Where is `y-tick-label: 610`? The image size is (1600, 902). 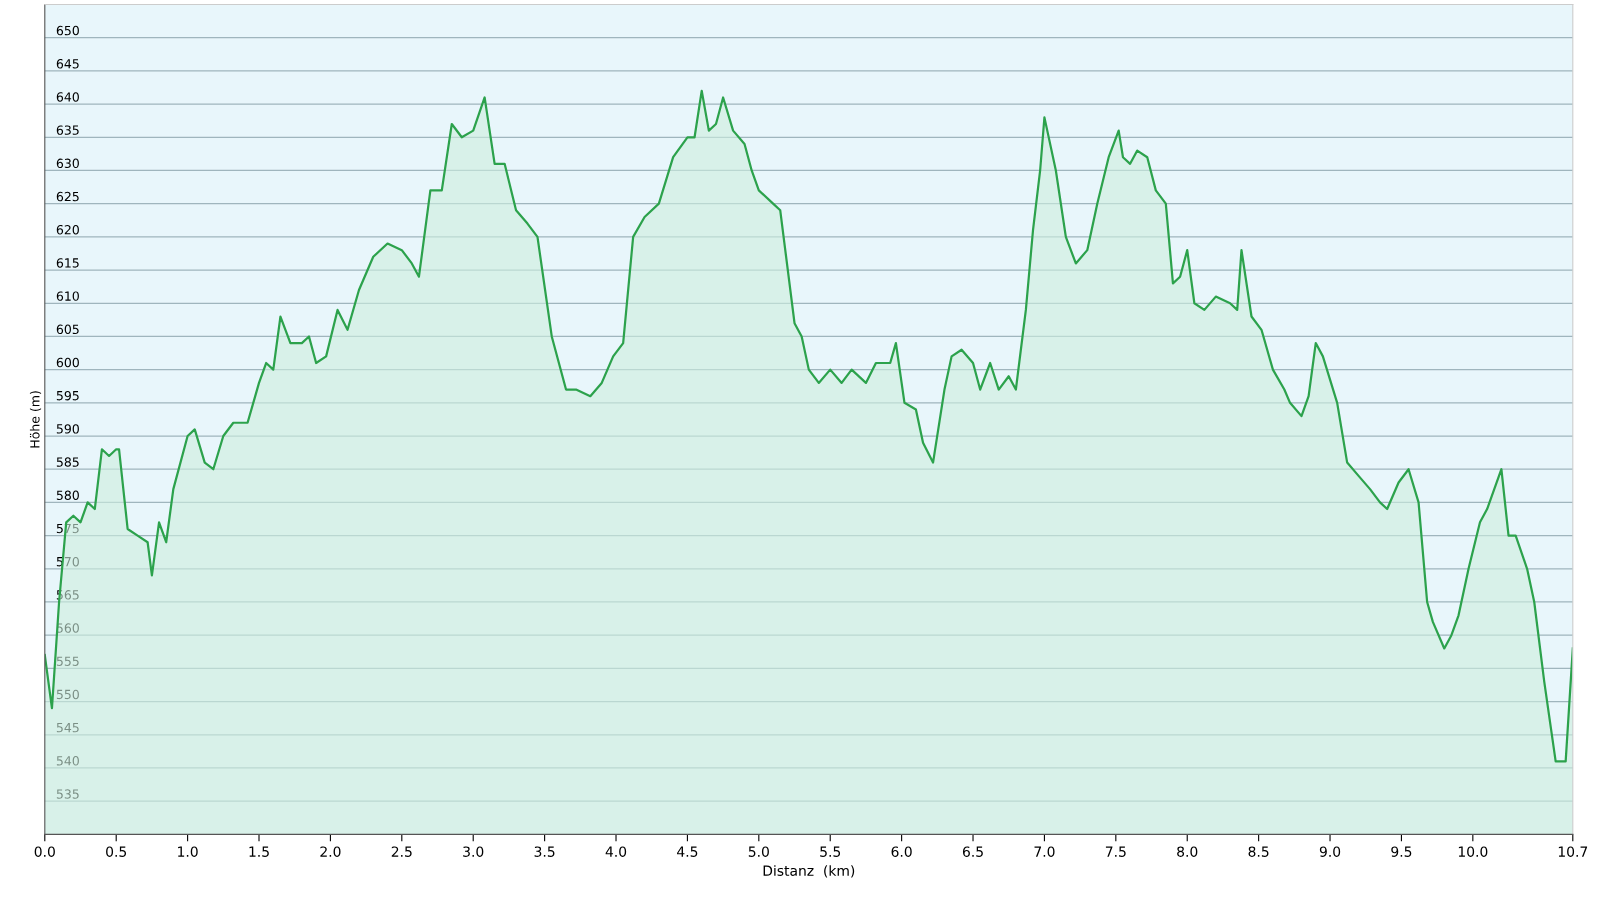 y-tick-label: 610 is located at coordinates (67, 296).